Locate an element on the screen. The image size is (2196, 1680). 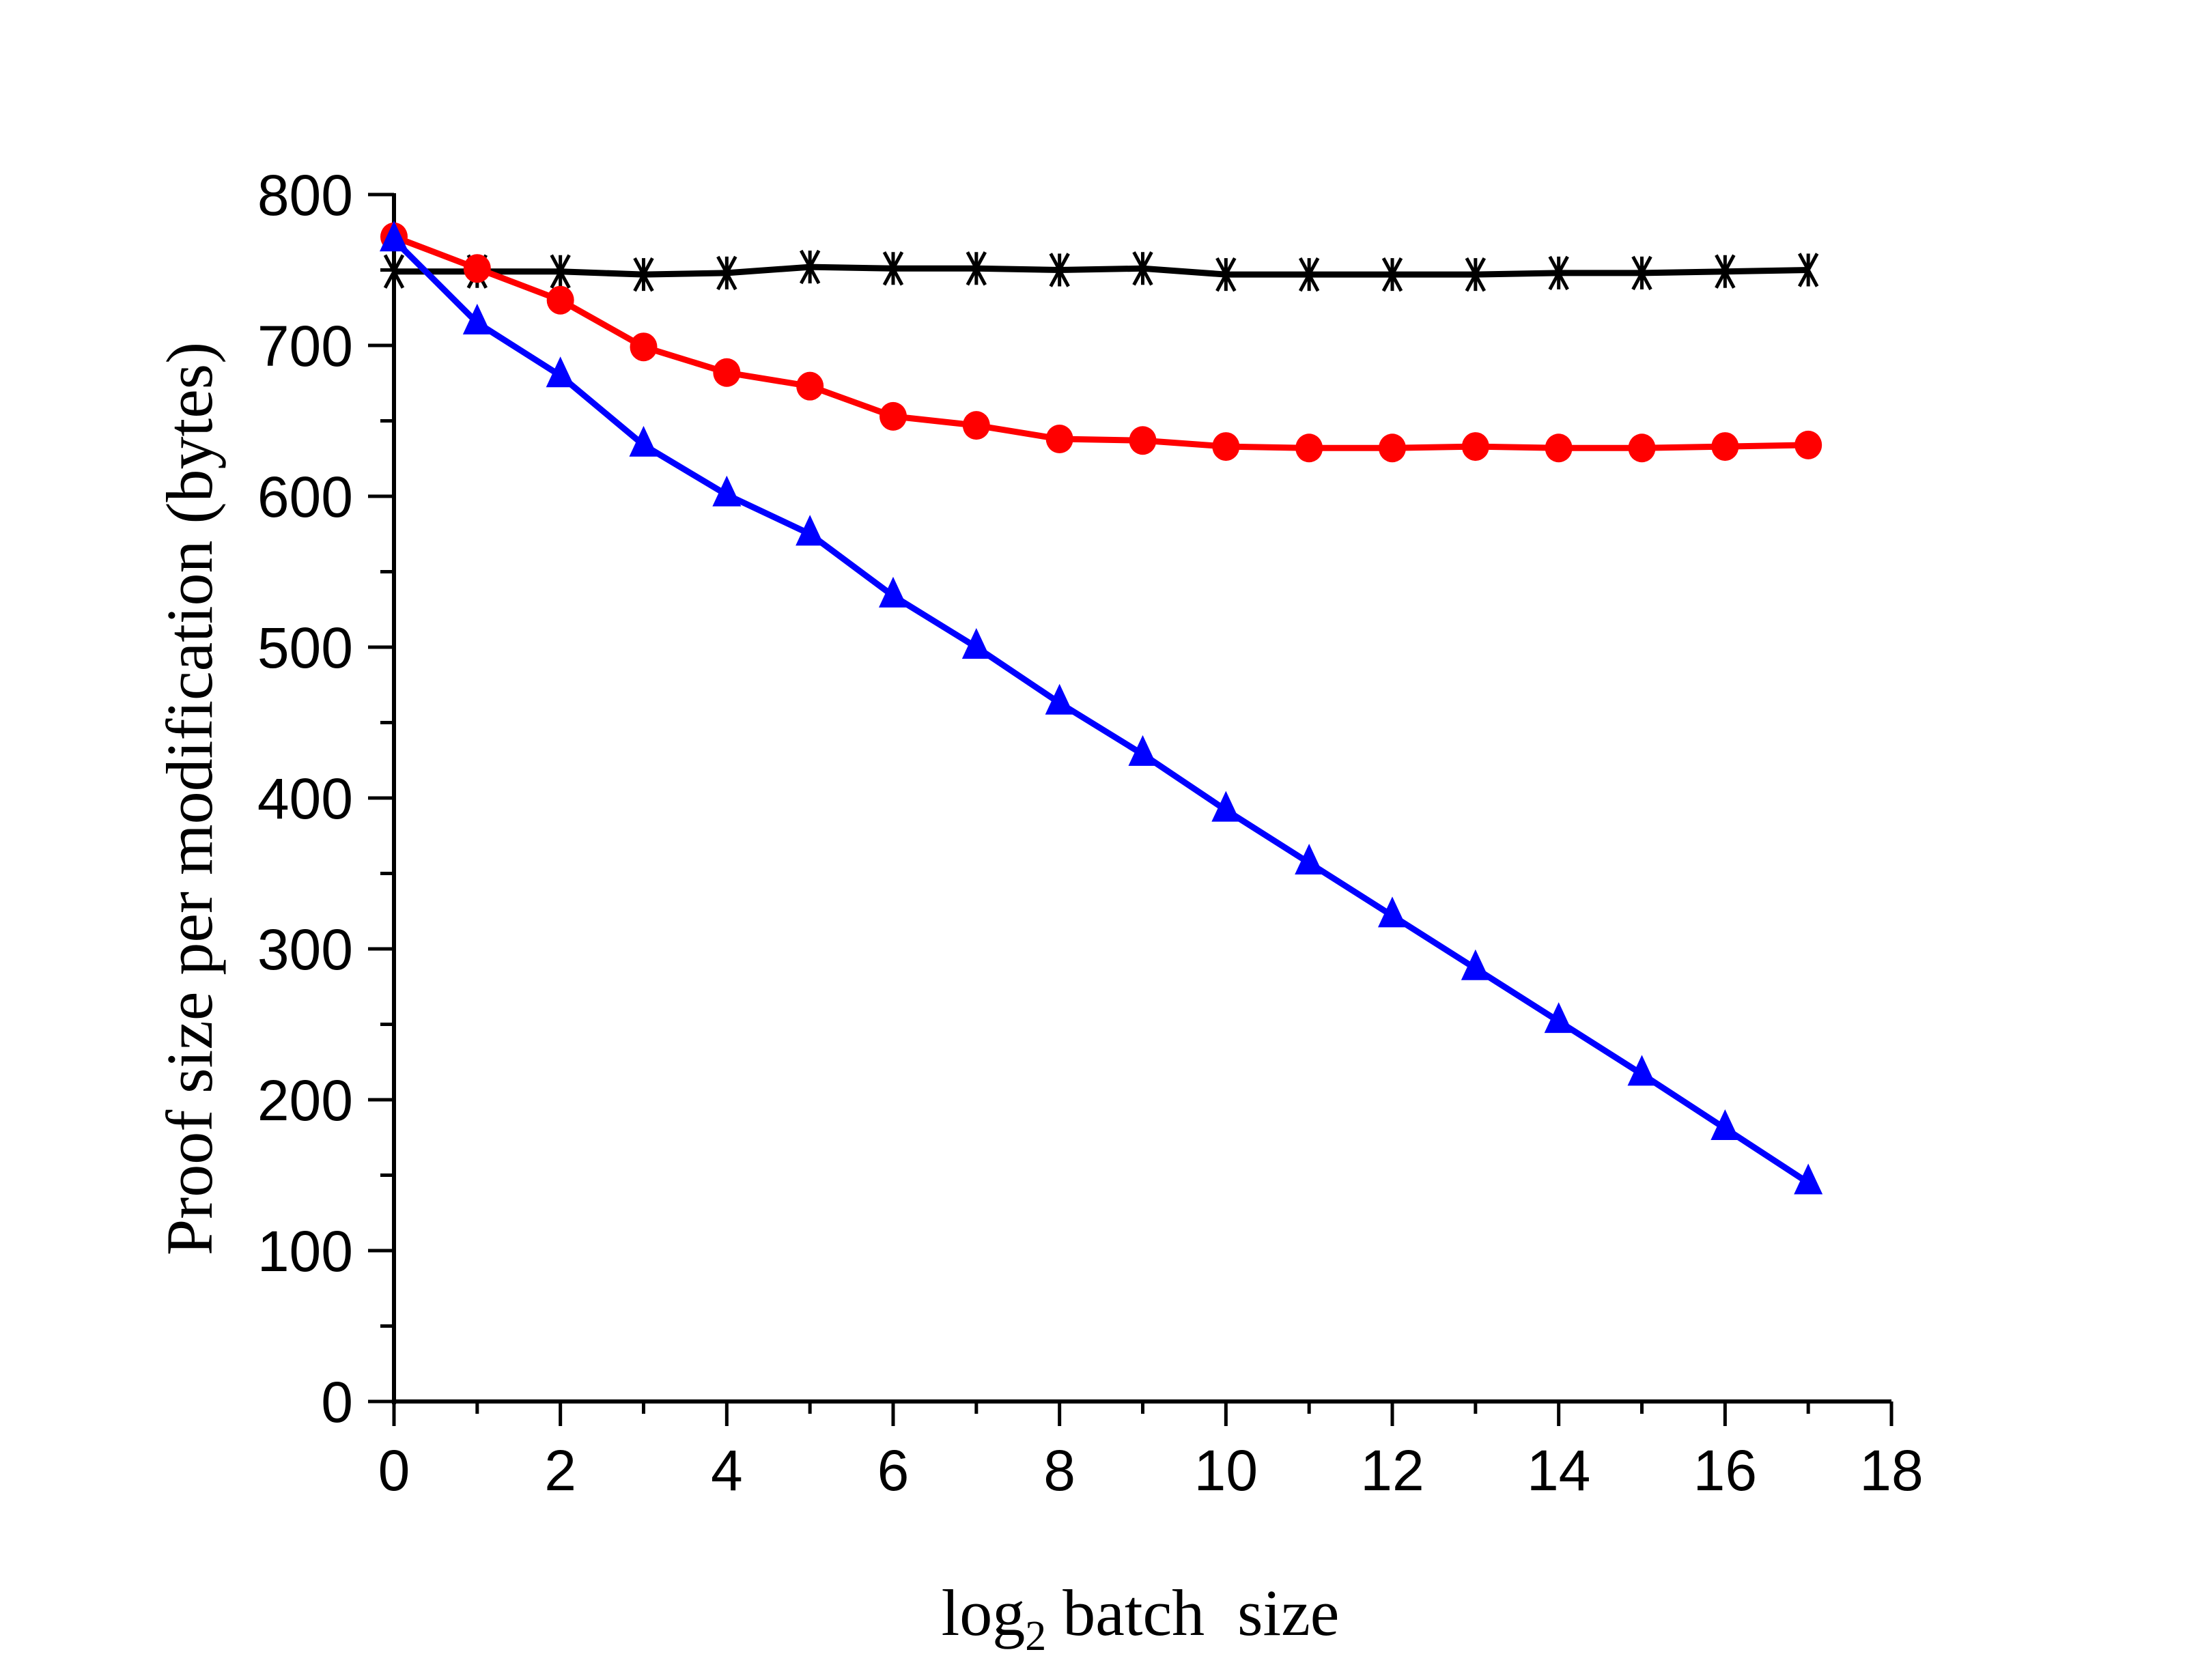
y-tick-labels: 0 100 200 300 400 500 600 700 800 is located at coordinates (305, 798).